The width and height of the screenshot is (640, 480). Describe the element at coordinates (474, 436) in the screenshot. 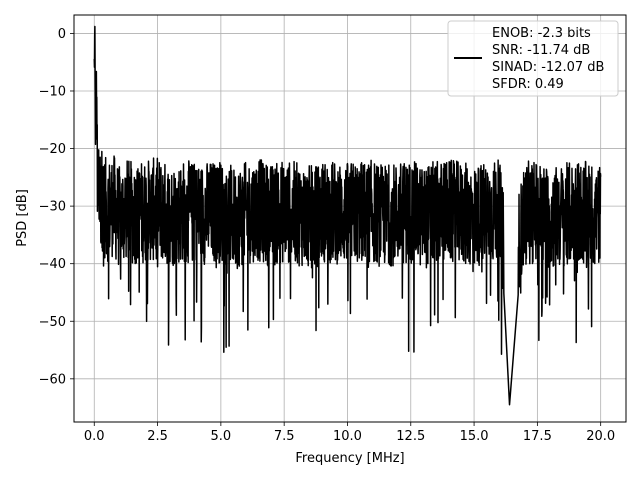

I see `x-tick-label: 15.0` at that location.